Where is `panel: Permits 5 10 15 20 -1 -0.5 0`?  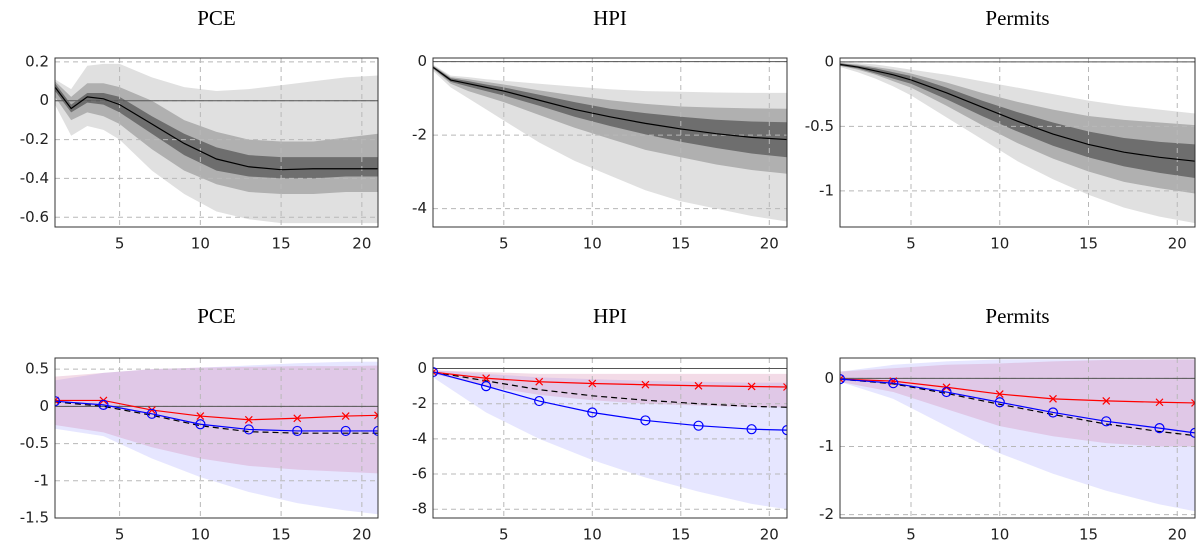
panel: Permits 5 10 15 20 -1 -0.5 0 is located at coordinates (1000, 129).